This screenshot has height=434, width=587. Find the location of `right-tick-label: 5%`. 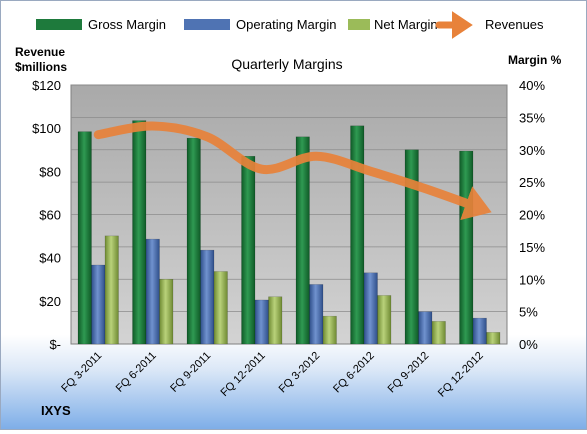

right-tick-label: 5% is located at coordinates (528, 312).